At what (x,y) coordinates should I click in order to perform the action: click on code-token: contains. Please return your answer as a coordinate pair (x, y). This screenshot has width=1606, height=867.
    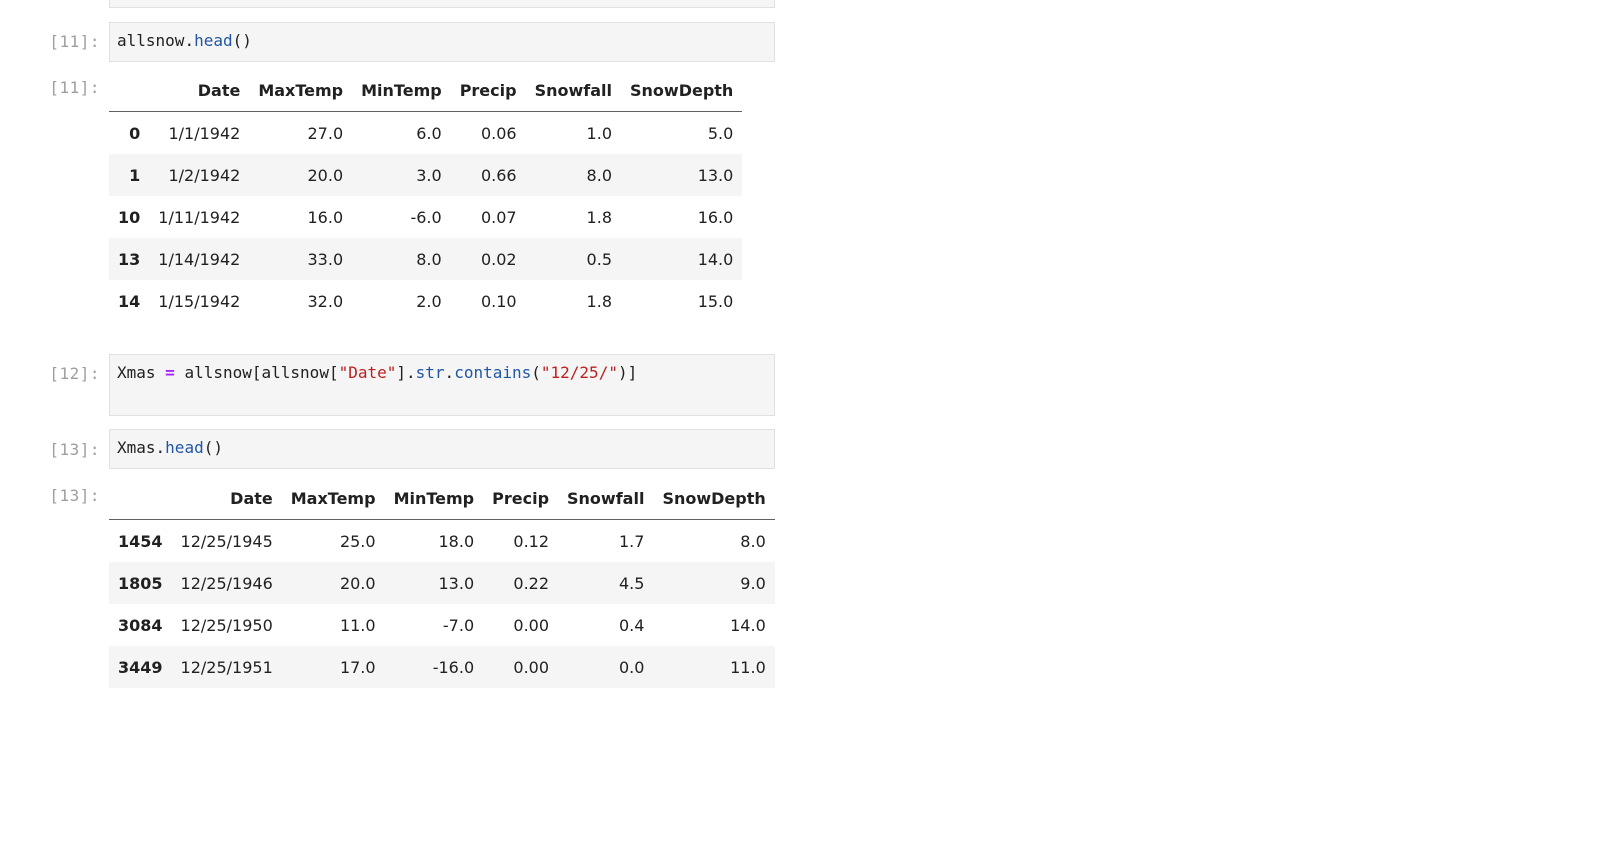
    Looking at the image, I should click on (493, 372).